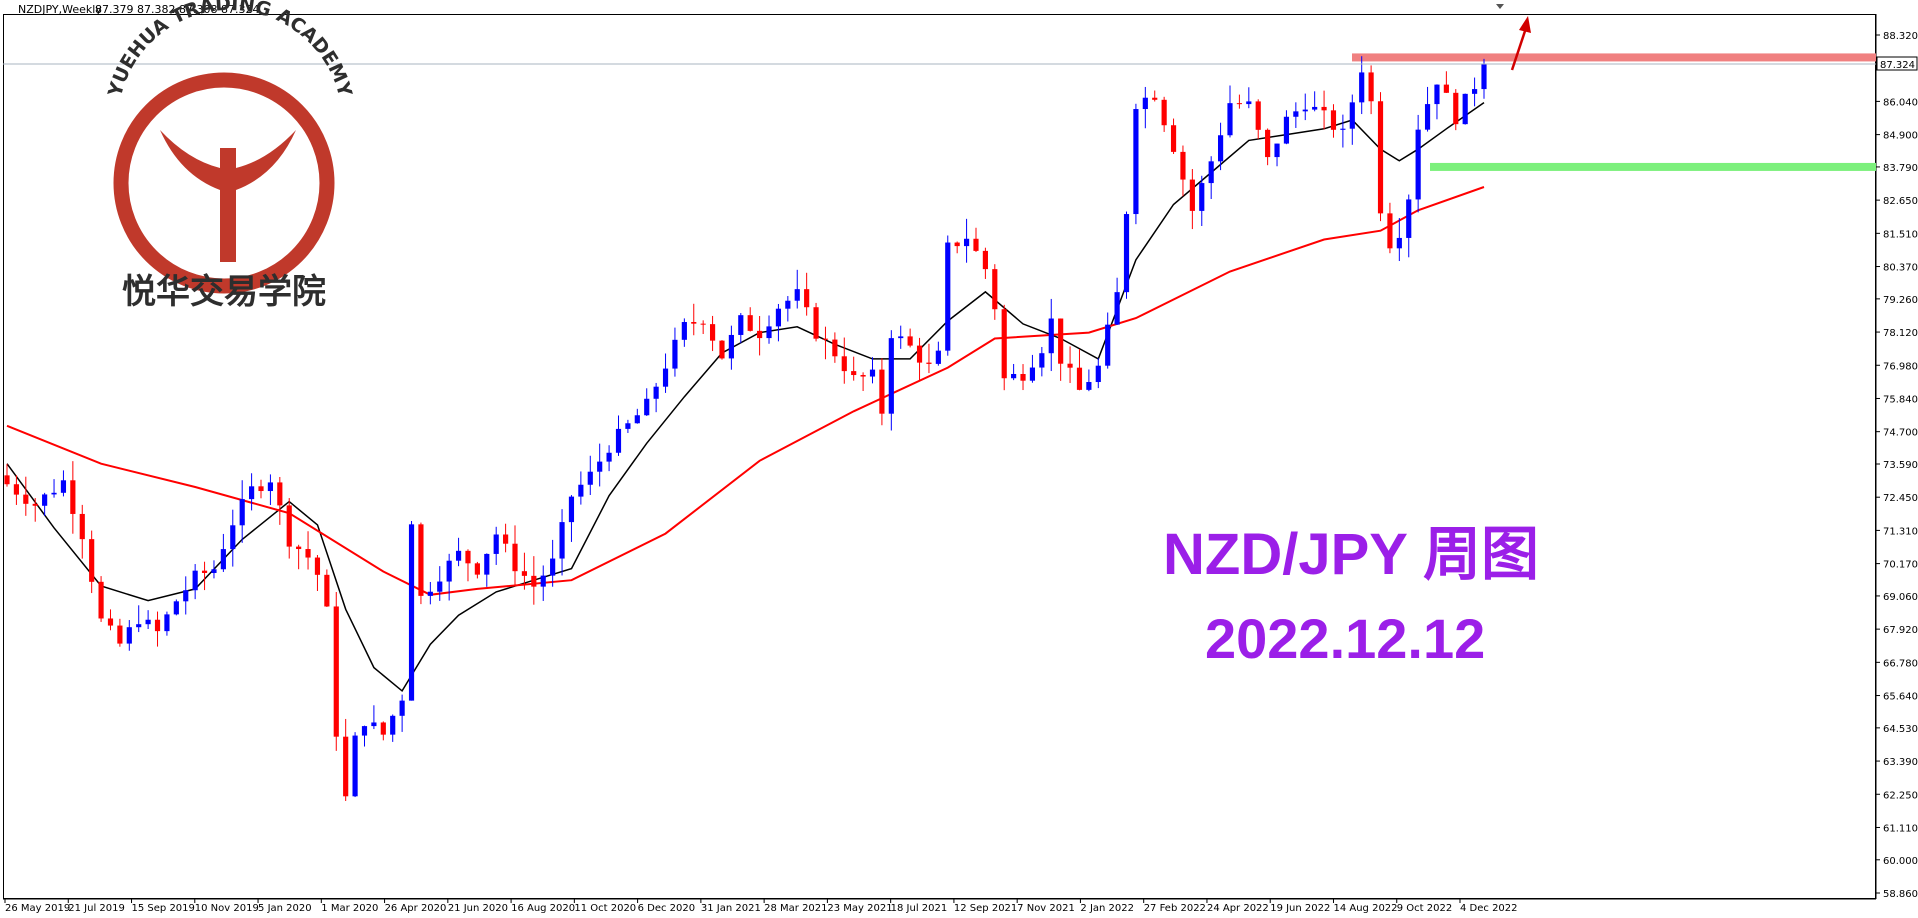 The image size is (1918, 918). I want to click on price-tick-label: 60.000, so click(1900, 861).